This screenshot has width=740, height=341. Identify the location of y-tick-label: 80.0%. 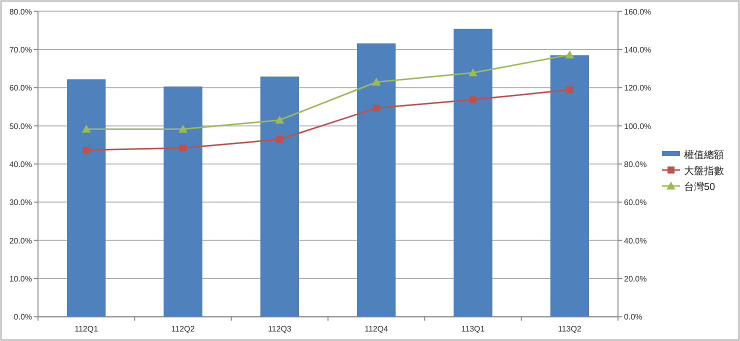
(20, 11).